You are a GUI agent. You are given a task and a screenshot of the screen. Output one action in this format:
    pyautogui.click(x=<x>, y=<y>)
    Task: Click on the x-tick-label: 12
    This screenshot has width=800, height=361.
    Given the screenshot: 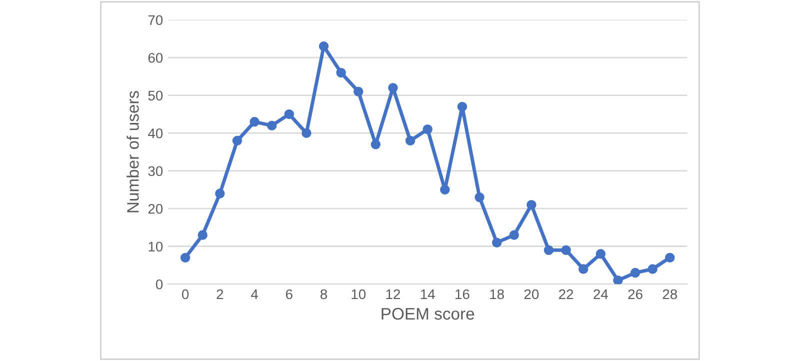 What is the action you would take?
    pyautogui.click(x=393, y=294)
    